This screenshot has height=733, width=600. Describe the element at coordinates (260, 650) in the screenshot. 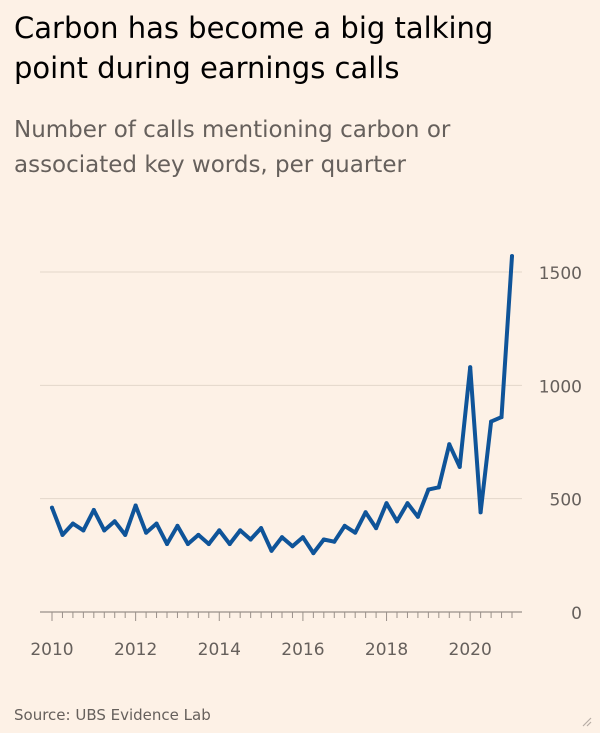

I see `x-axis-labels: 2010 2012 2014 2016 2018 2020` at that location.